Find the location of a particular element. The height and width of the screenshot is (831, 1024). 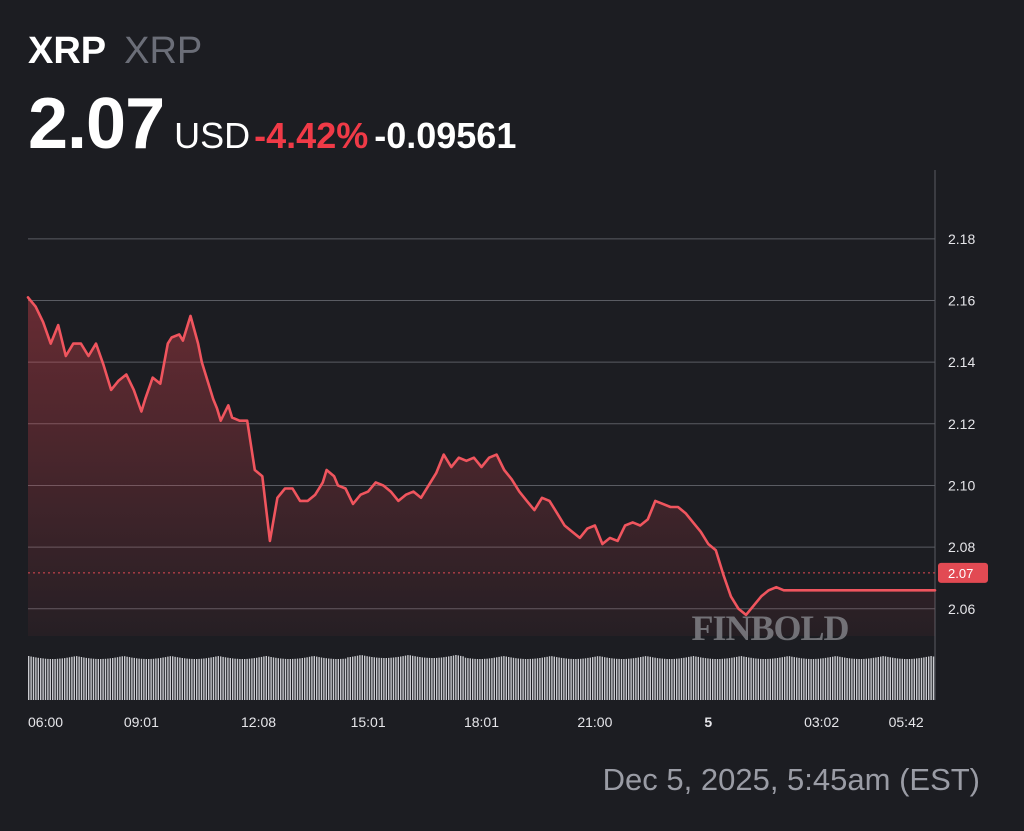

y-tick-label: 2.12 is located at coordinates (961, 424).